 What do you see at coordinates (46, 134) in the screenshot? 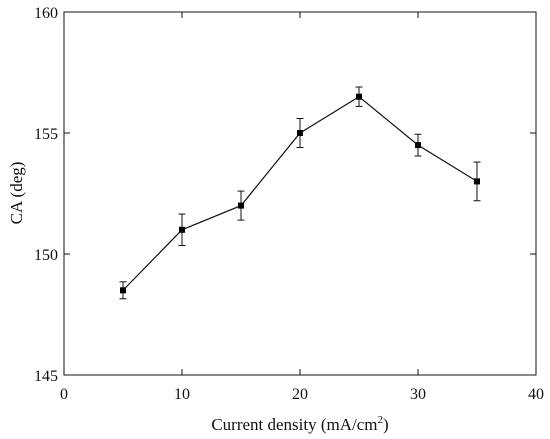
I see `y-tick-label: 155` at bounding box center [46, 134].